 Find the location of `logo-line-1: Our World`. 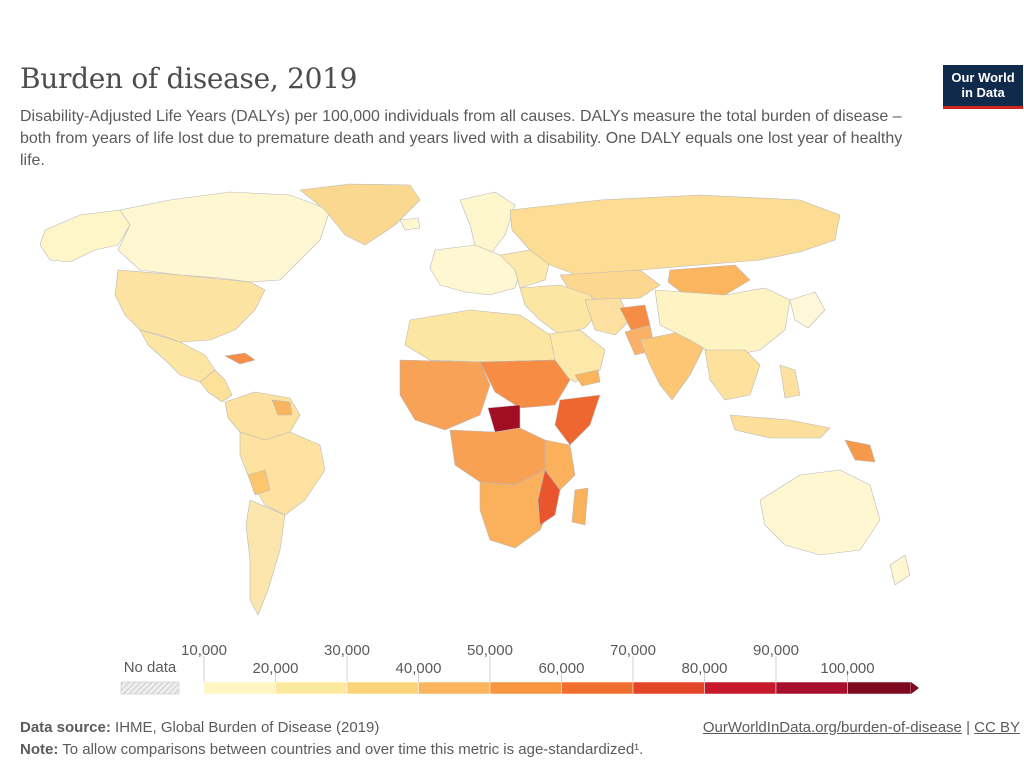

logo-line-1: Our World is located at coordinates (983, 77).